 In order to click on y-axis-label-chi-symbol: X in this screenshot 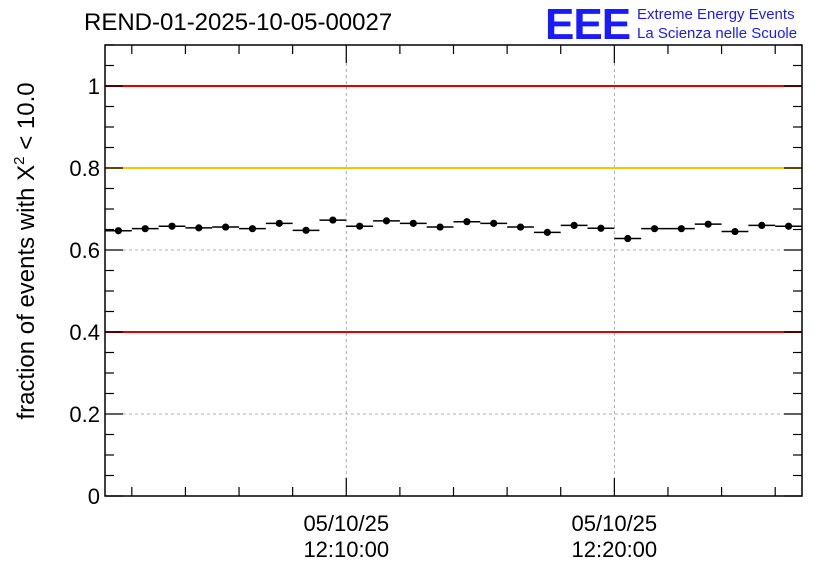, I will do `click(26, 173)`.